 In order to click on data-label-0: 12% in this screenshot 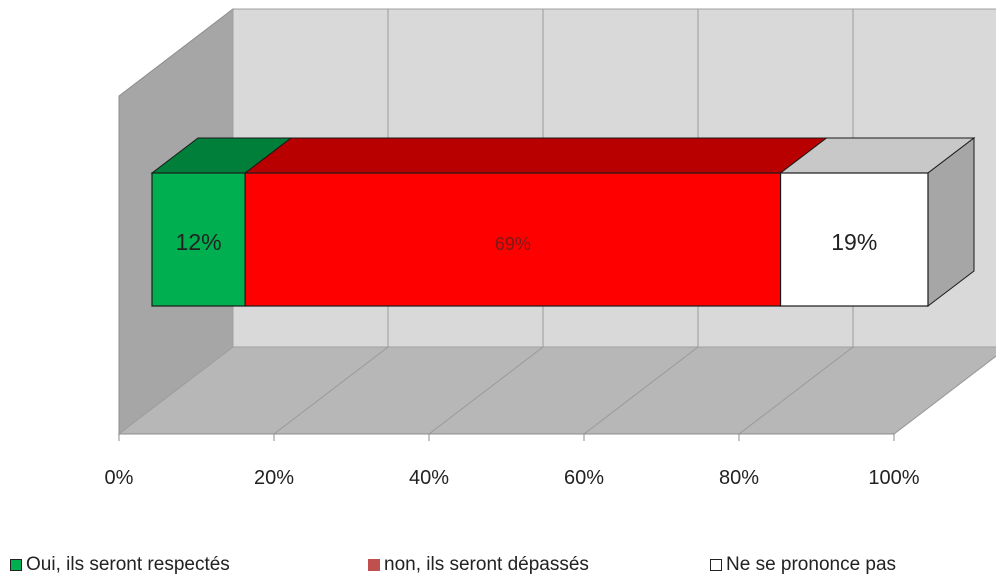, I will do `click(199, 242)`.